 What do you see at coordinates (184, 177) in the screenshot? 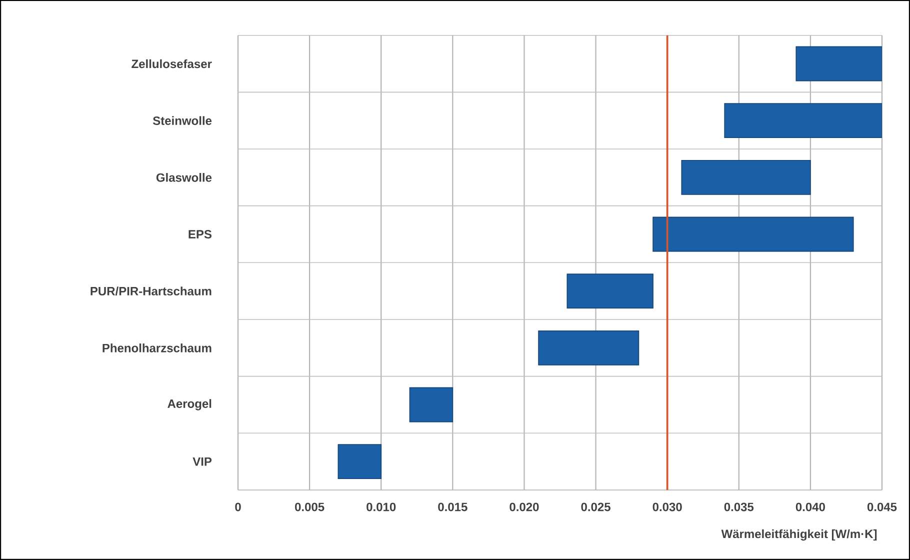
I see `y-tick-label: Glaswolle` at bounding box center [184, 177].